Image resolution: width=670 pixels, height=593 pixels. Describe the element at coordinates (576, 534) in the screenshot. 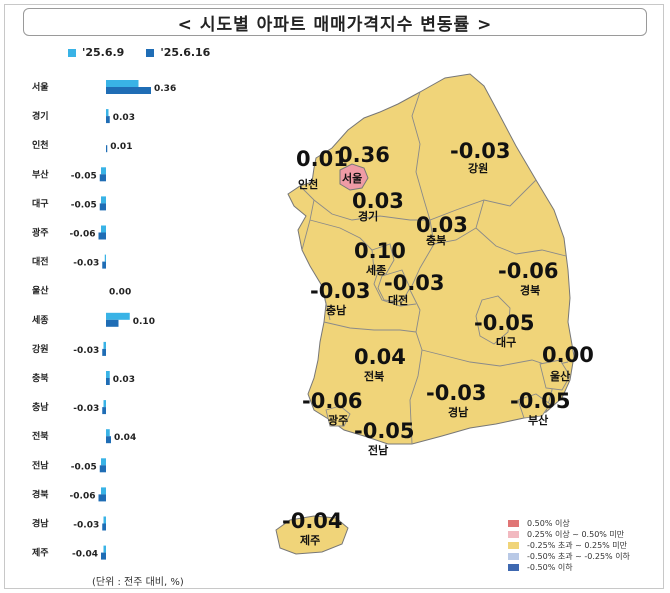

I see `map-legend-label: 0.25% 이상 ~ 0.50% 미만` at that location.